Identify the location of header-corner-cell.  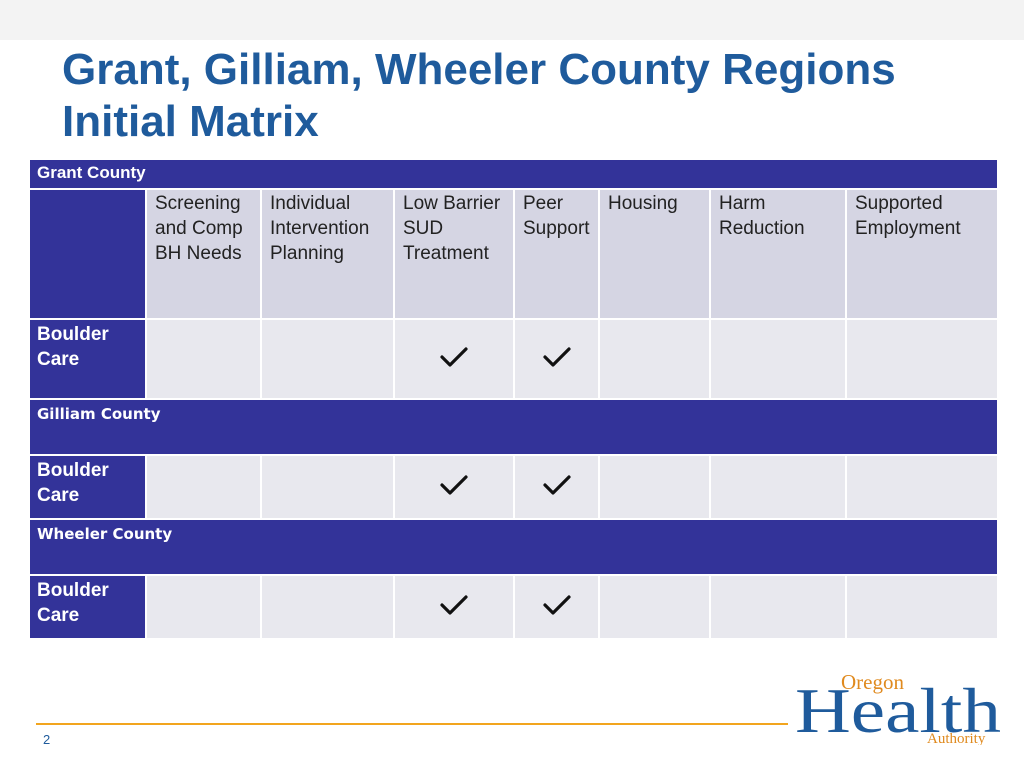
(87, 254).